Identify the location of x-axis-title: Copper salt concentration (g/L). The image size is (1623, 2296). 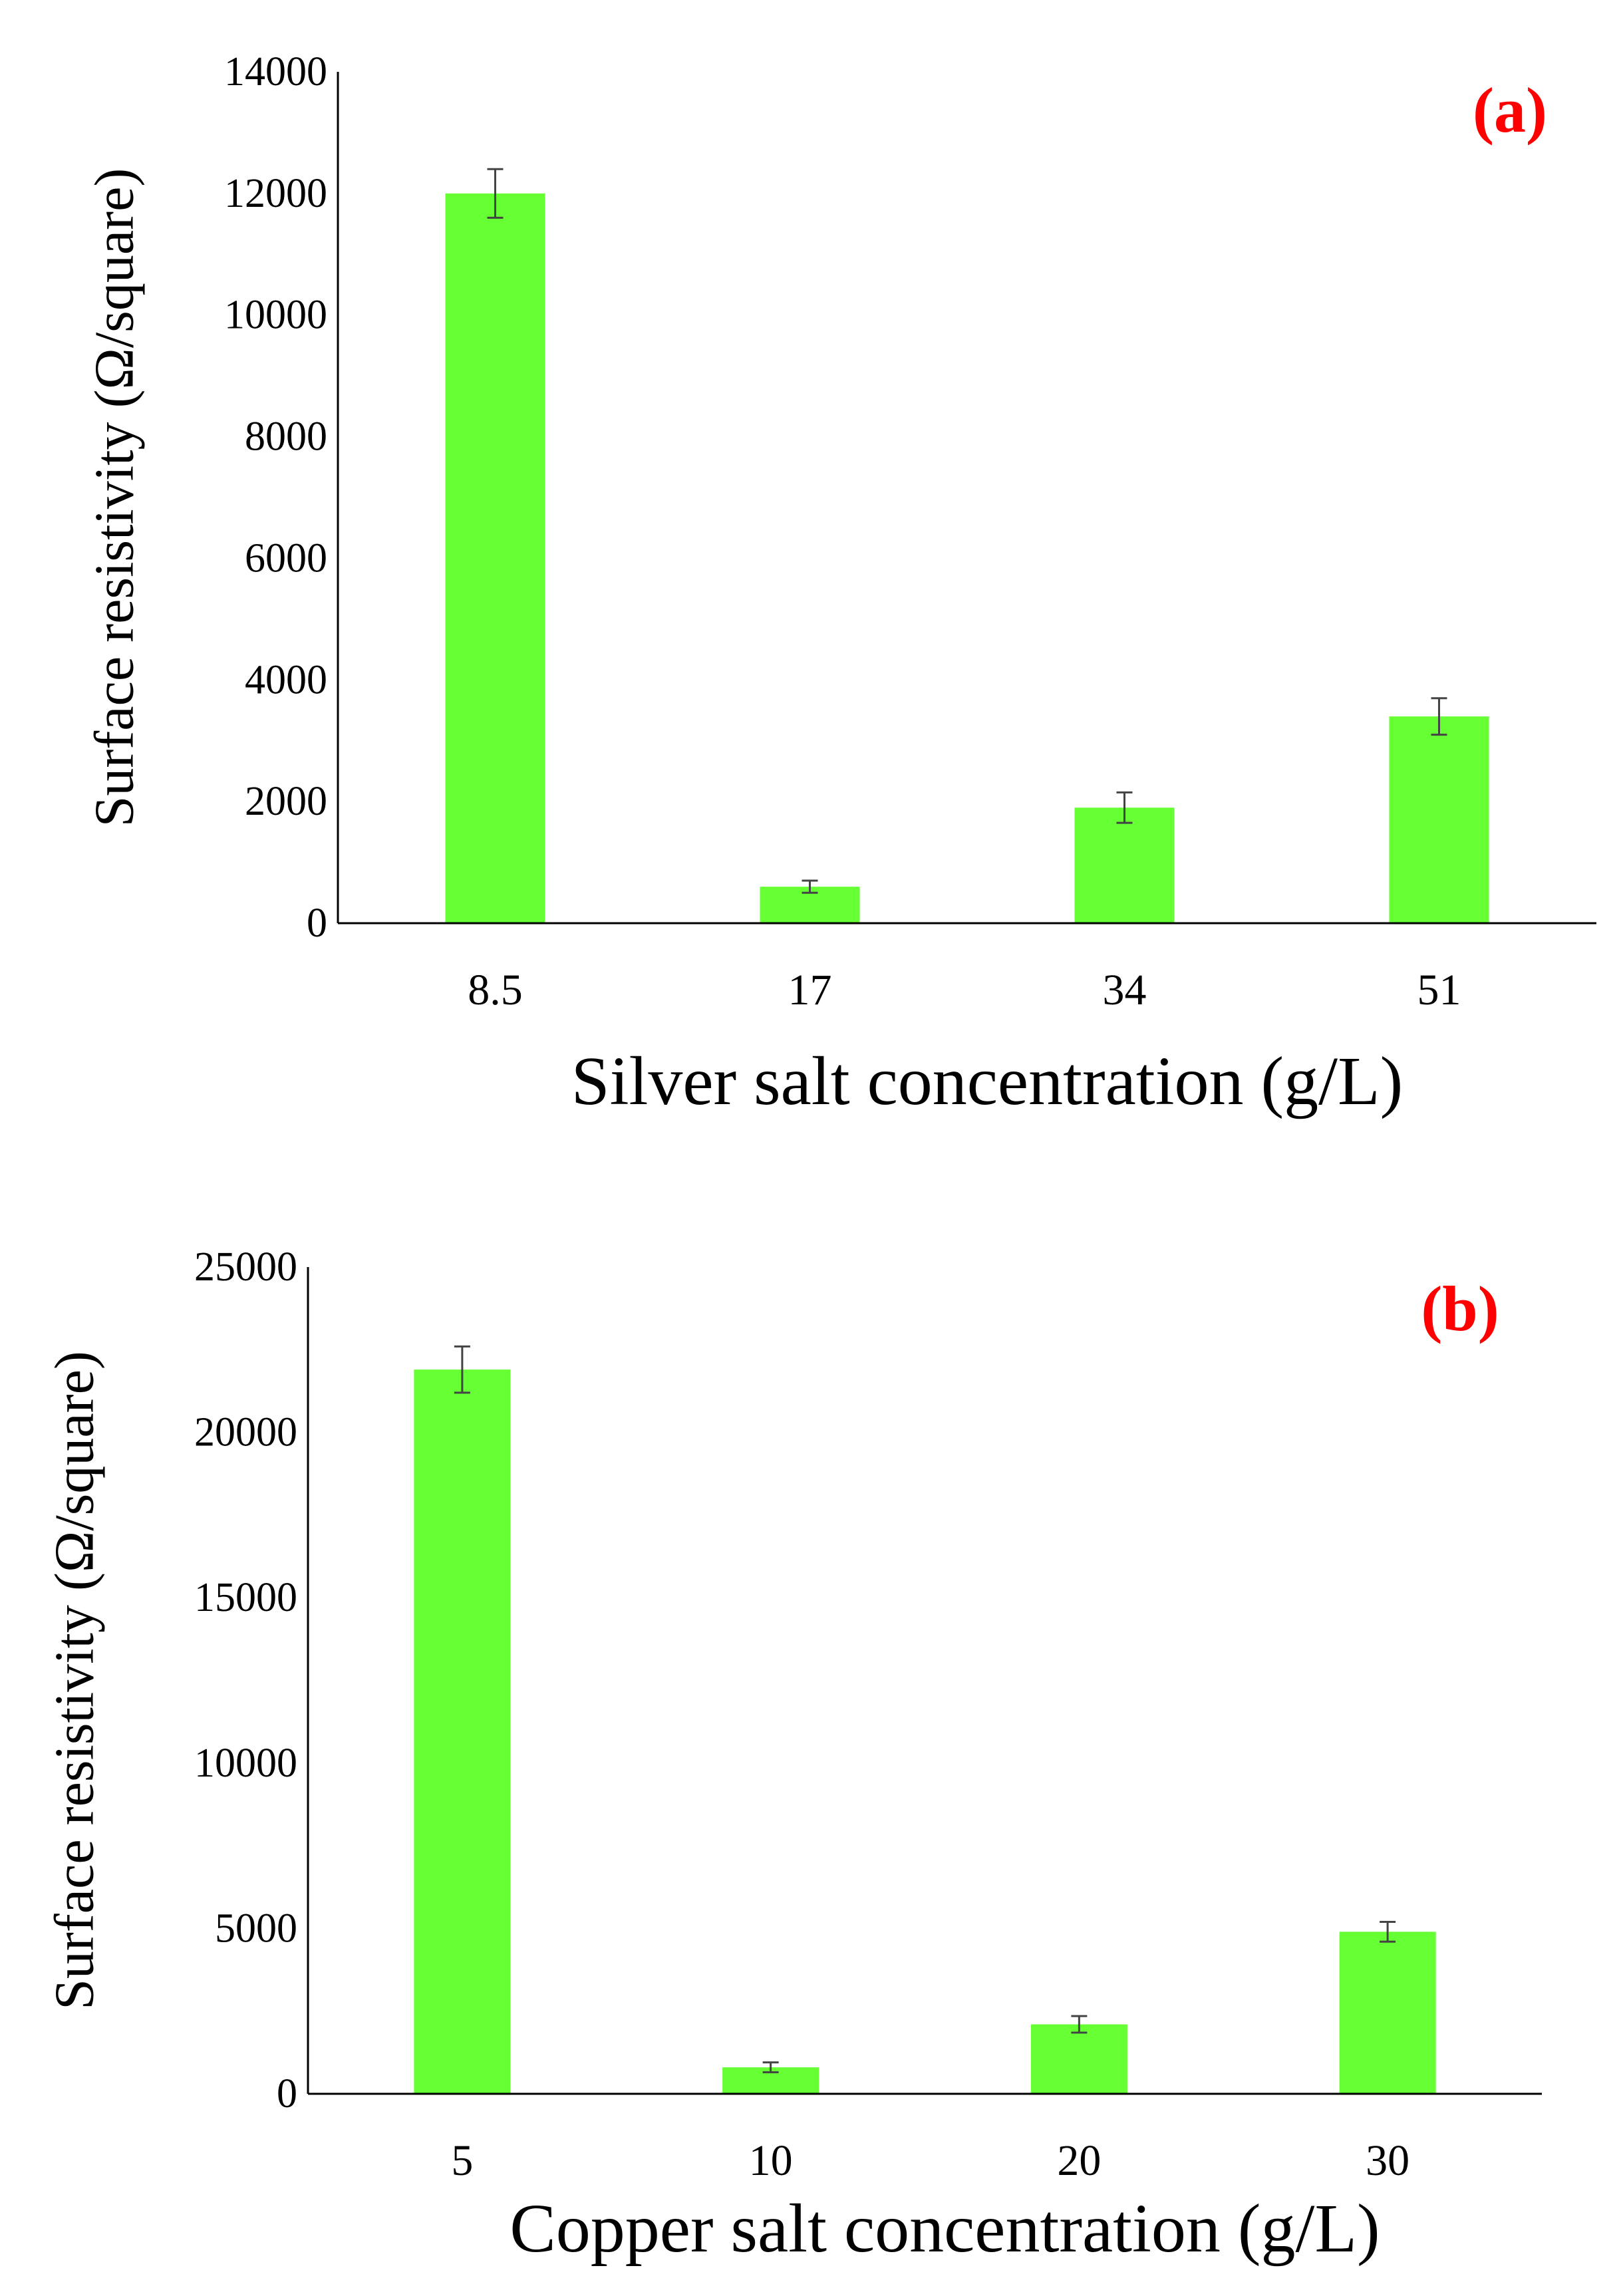
(945, 2228).